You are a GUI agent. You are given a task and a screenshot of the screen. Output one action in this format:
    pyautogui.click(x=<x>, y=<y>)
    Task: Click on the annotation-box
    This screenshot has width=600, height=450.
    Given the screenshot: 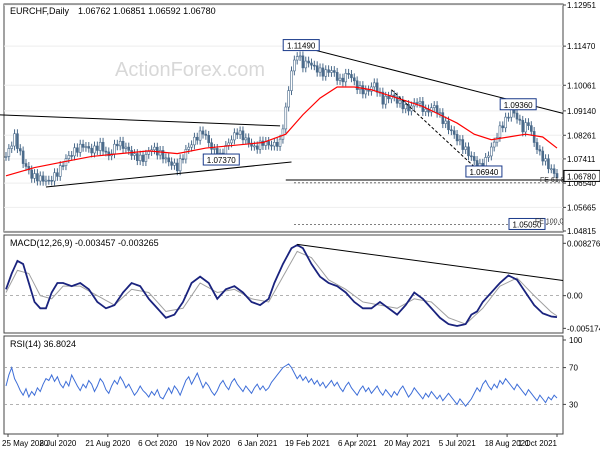 What is the action you would take?
    pyautogui.click(x=527, y=223)
    